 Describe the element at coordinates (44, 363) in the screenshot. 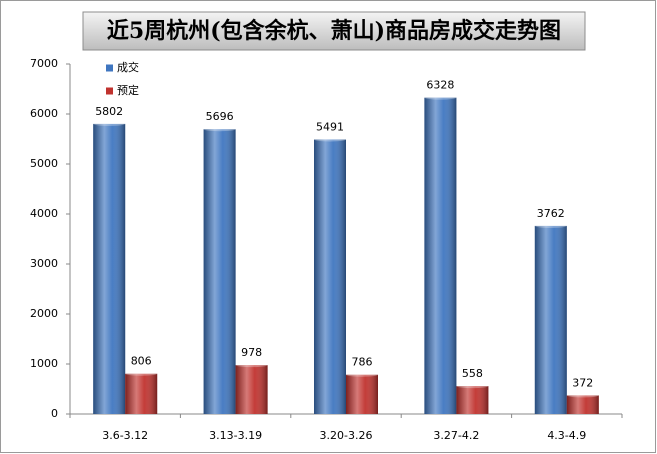

I see `y-tick-label: 1000` at that location.